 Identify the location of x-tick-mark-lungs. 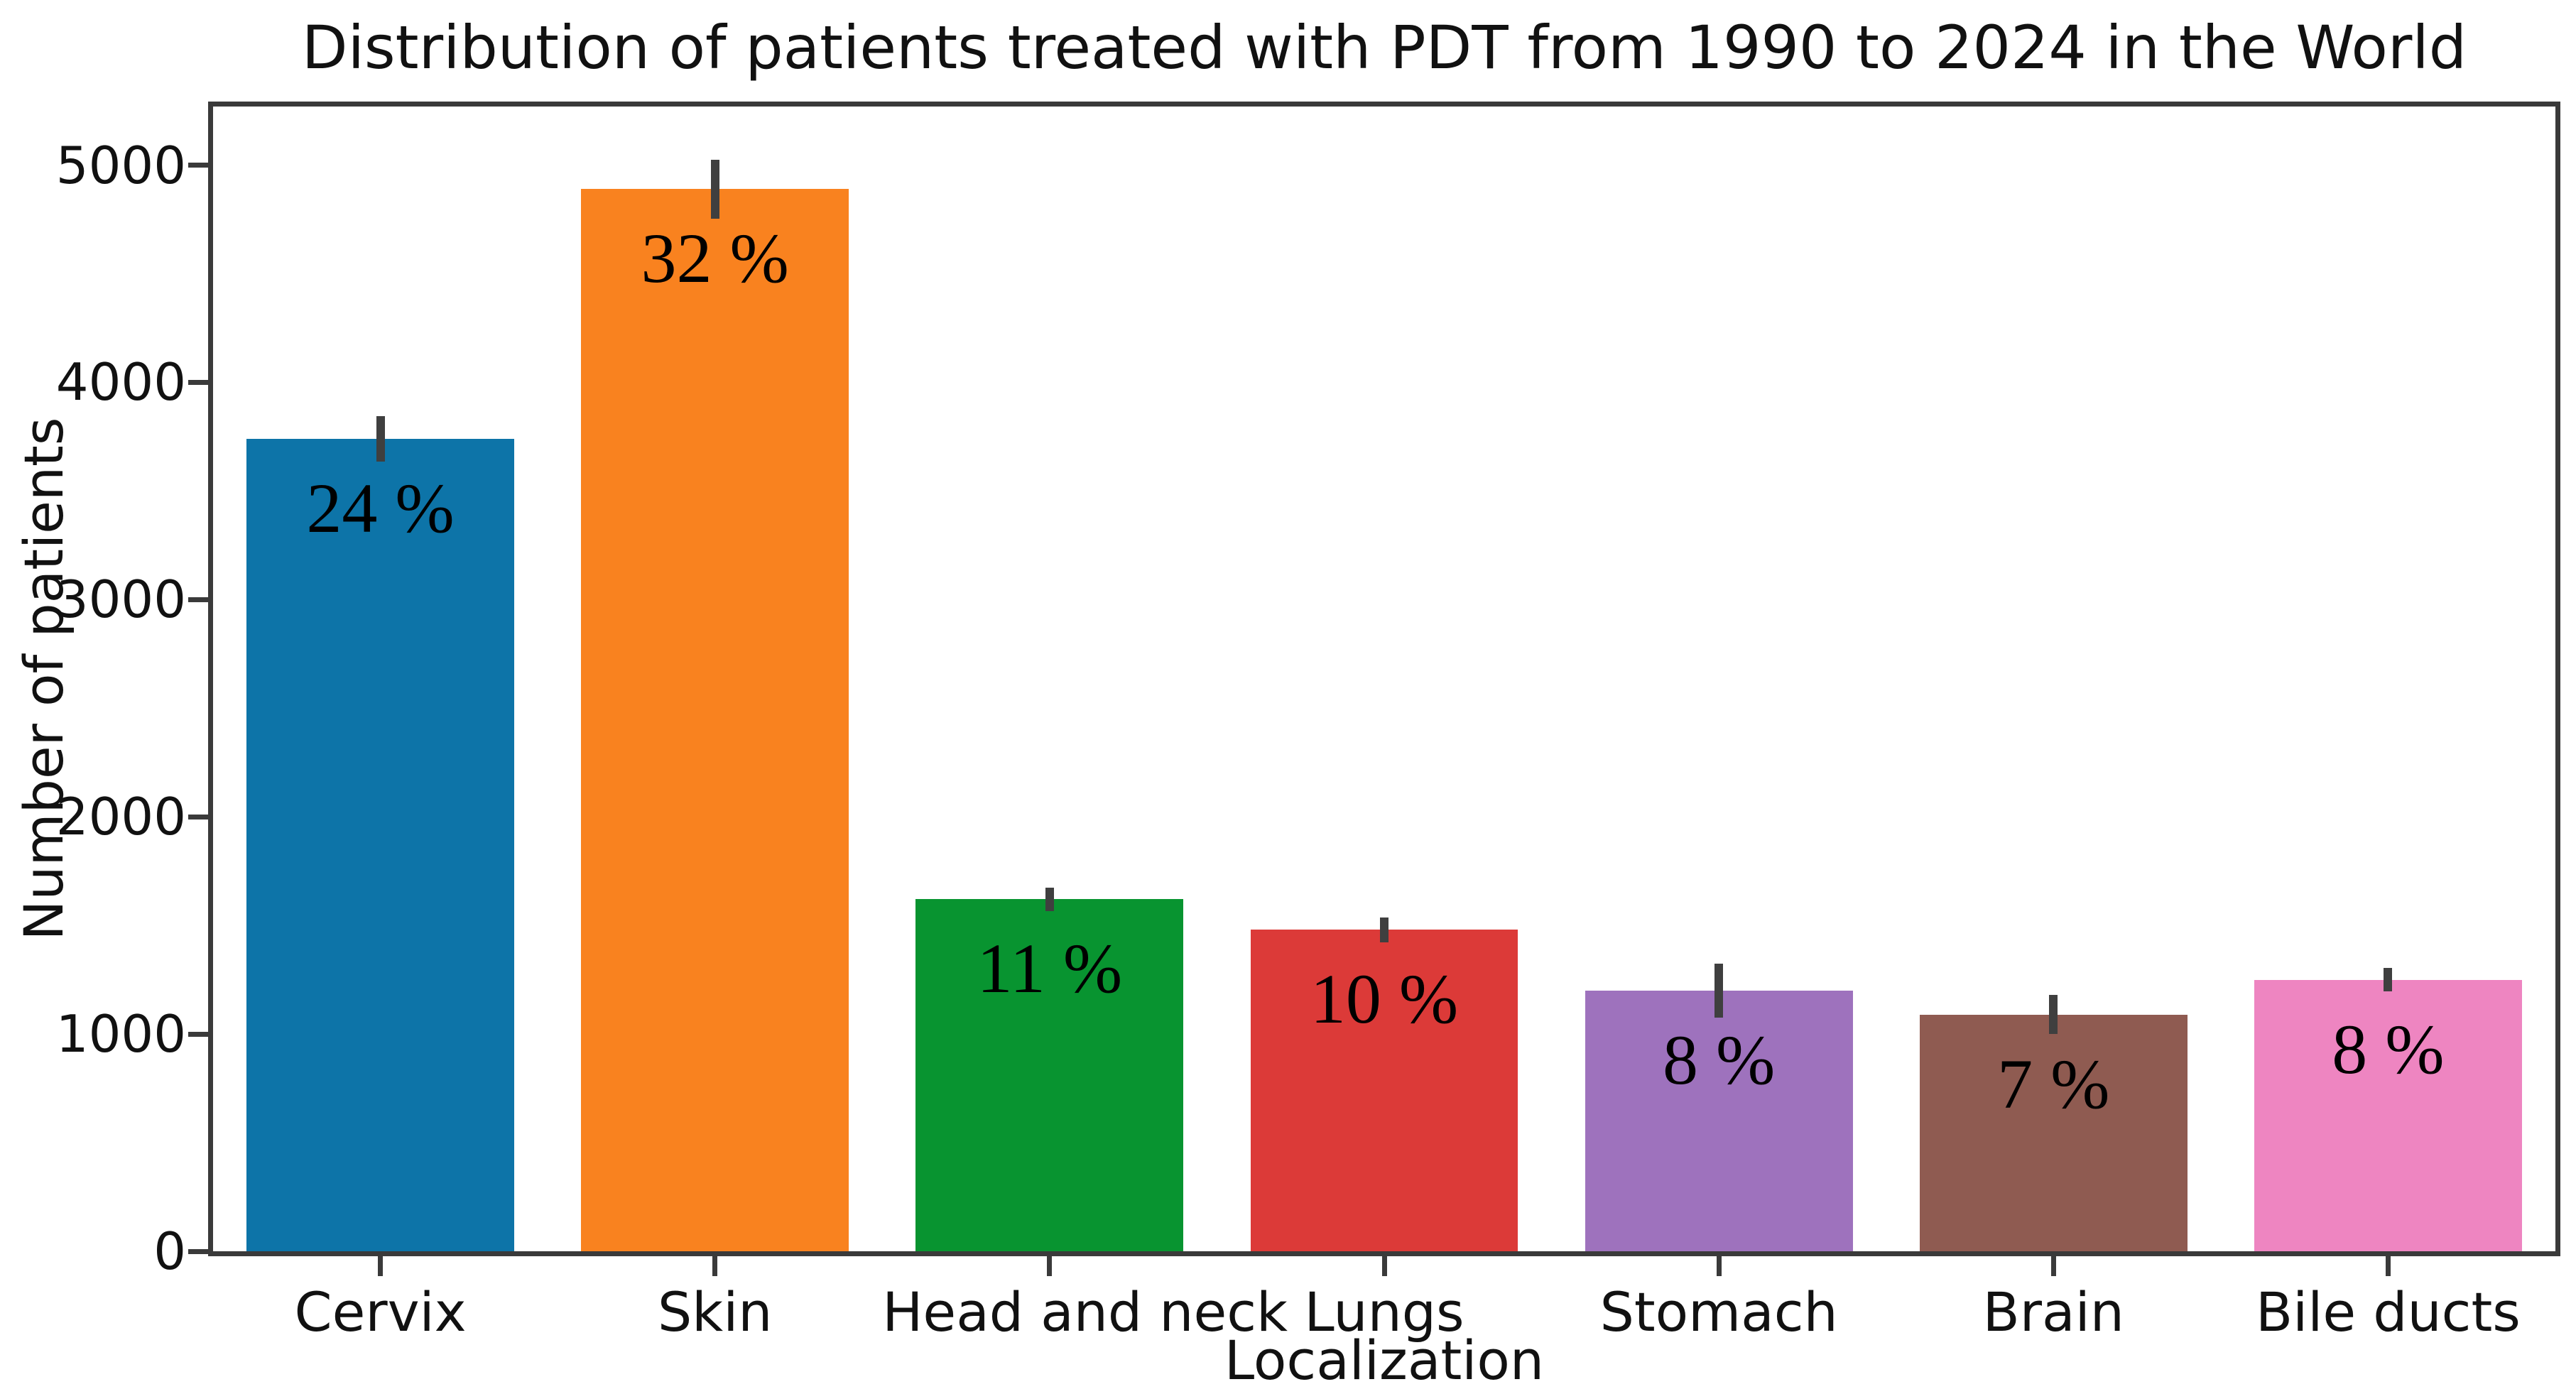
(1384, 1266).